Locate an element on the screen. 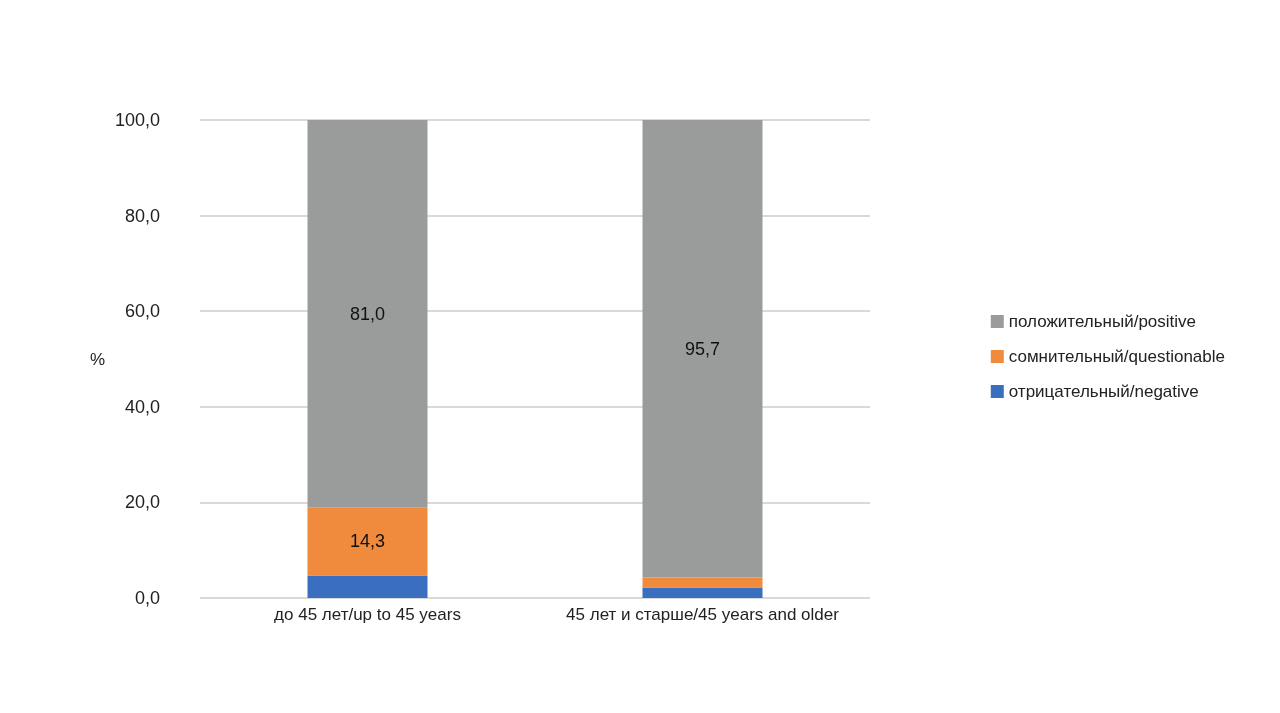  data-label: 95,7 is located at coordinates (702, 348).